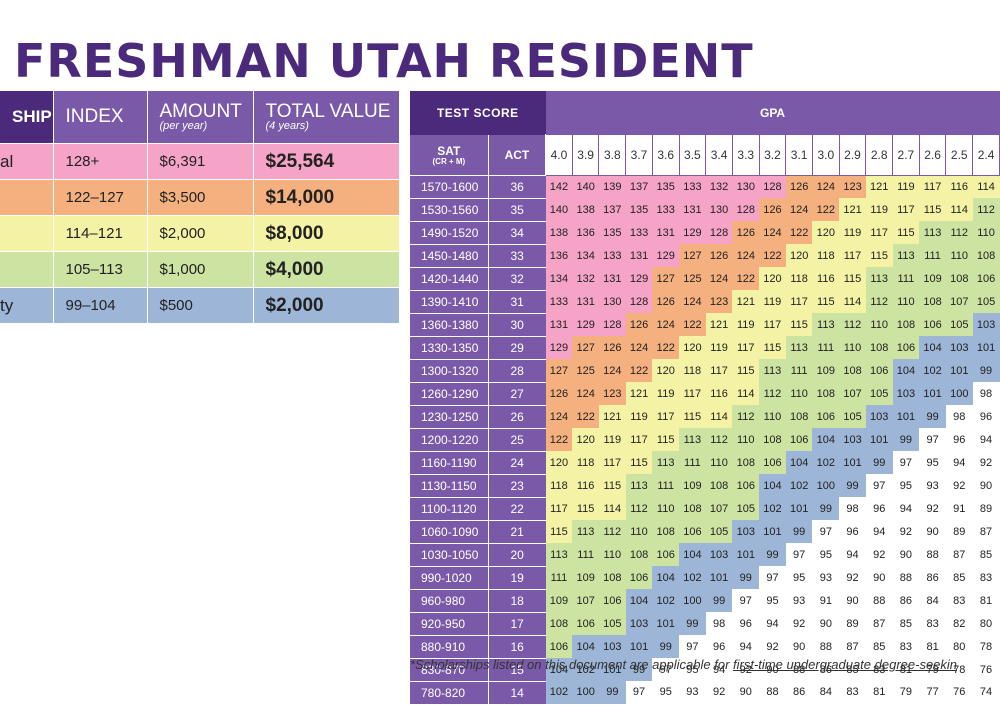 The width and height of the screenshot is (1000, 712). I want to click on index-cell: 124, so click(692, 301).